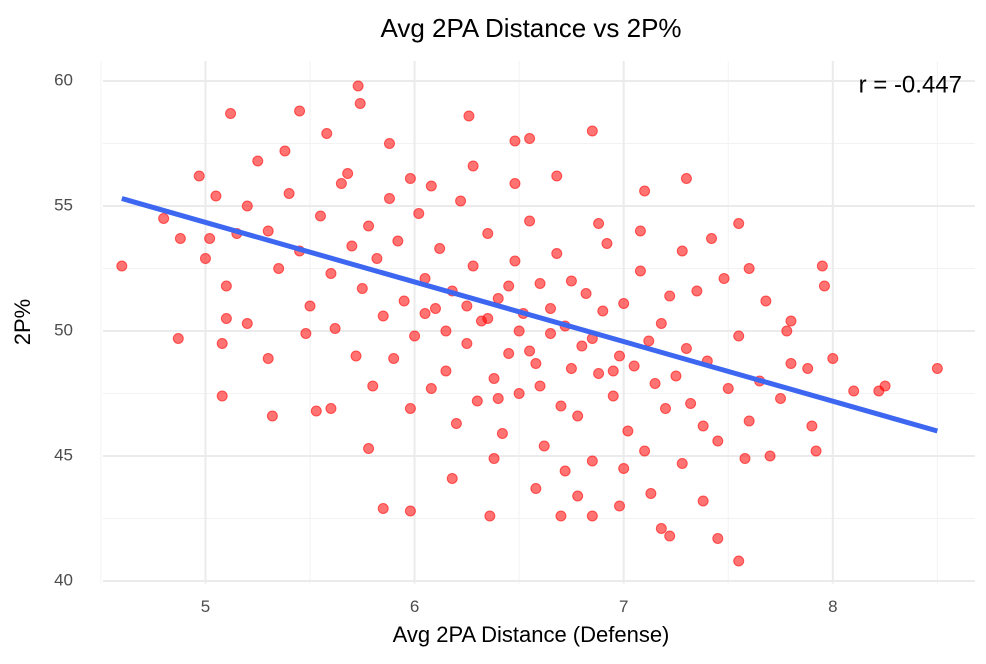 This screenshot has height=664, width=986. Describe the element at coordinates (832, 606) in the screenshot. I see `x-tick-label: 8` at that location.